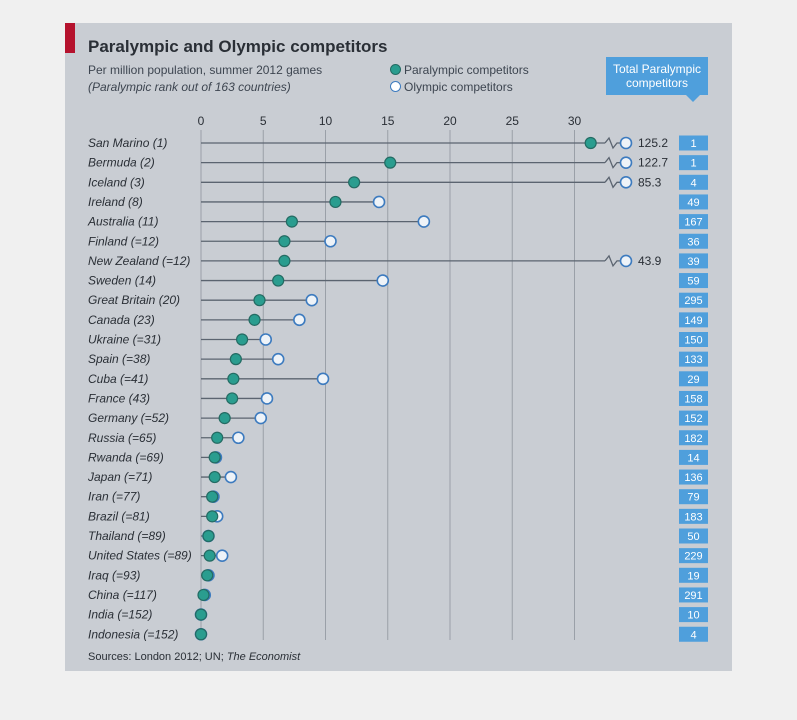 The image size is (797, 720). I want to click on legend-item-paralympic: Paralympic competitors, so click(459, 70).